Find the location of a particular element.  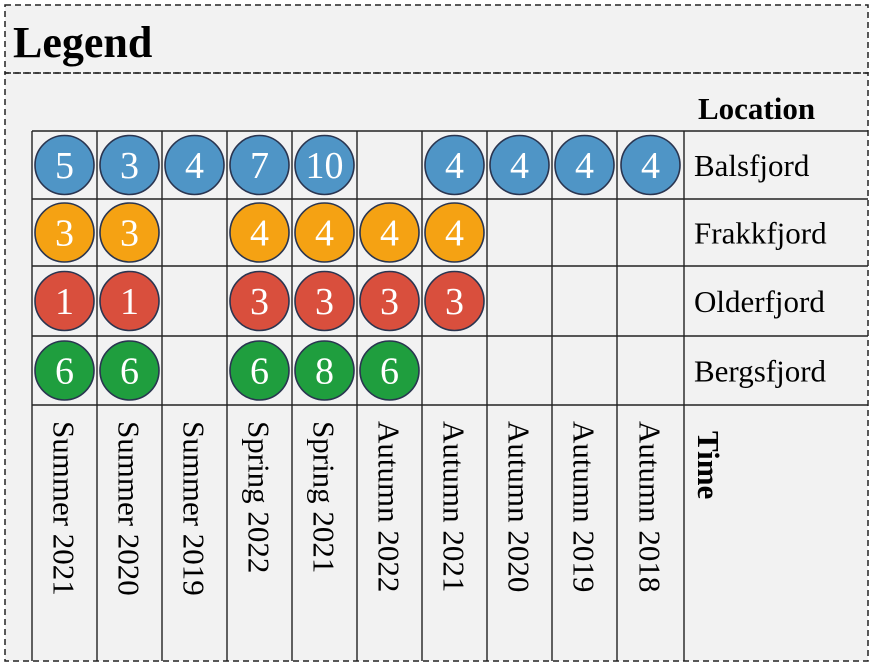

count-circle-frakkfjord-4: 4 is located at coordinates (324, 232).